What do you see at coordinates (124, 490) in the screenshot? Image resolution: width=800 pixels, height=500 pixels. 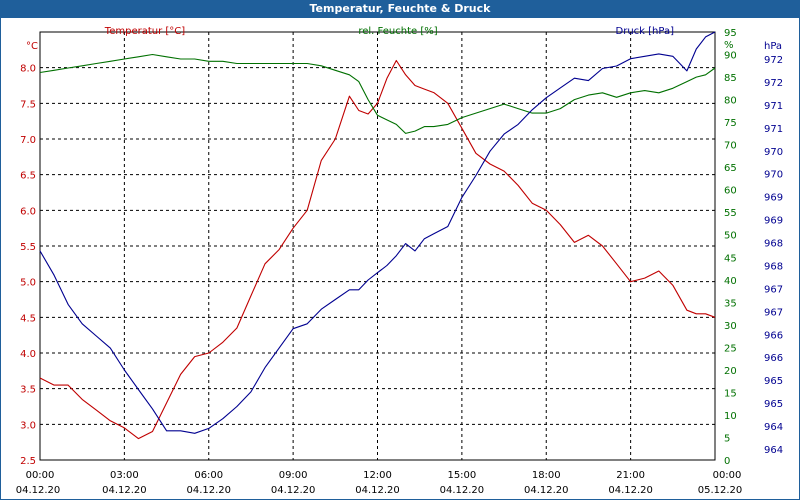 I see `date-label-1: 04.12.20` at bounding box center [124, 490].